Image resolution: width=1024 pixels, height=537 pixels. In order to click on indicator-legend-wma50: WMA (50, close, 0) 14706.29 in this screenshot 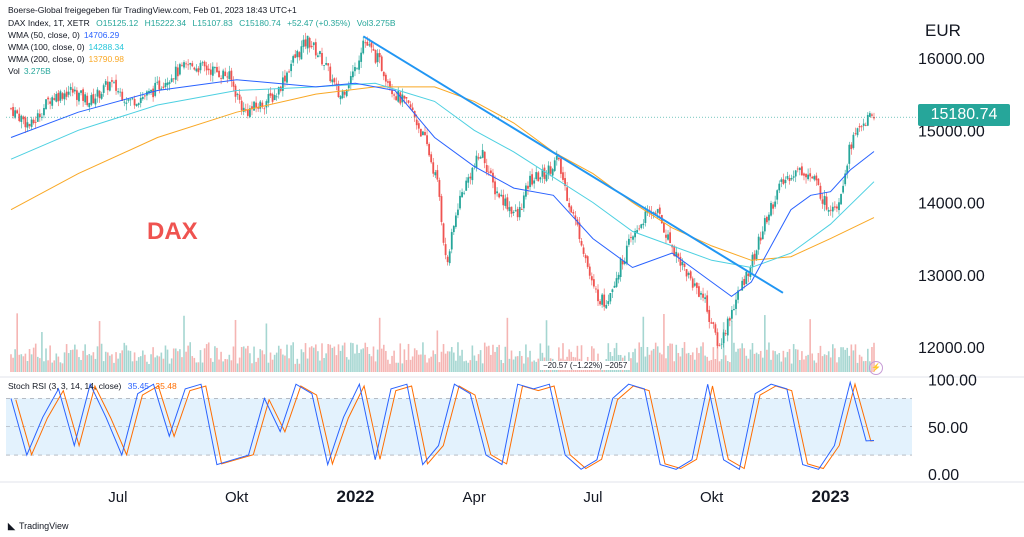, I will do `click(64, 35)`.